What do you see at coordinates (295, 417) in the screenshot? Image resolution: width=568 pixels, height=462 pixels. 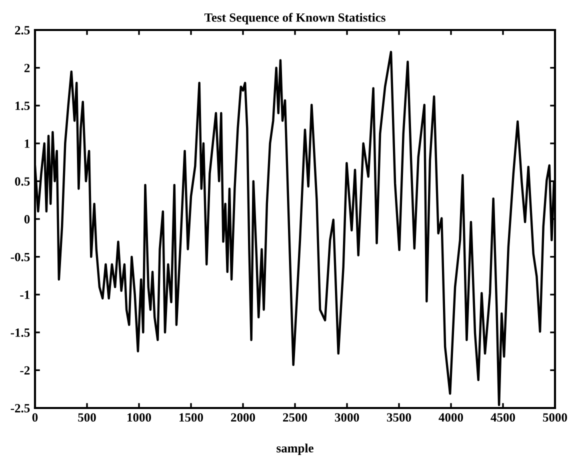 I see `x-tick-label: 2500` at bounding box center [295, 417].